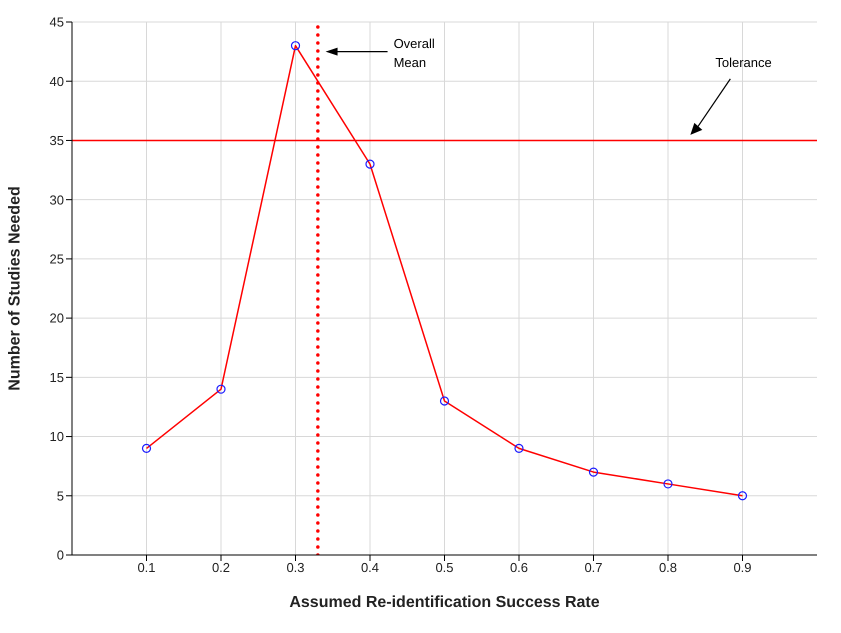 The height and width of the screenshot is (633, 841). What do you see at coordinates (57, 259) in the screenshot?
I see `y-tick-label: 25` at bounding box center [57, 259].